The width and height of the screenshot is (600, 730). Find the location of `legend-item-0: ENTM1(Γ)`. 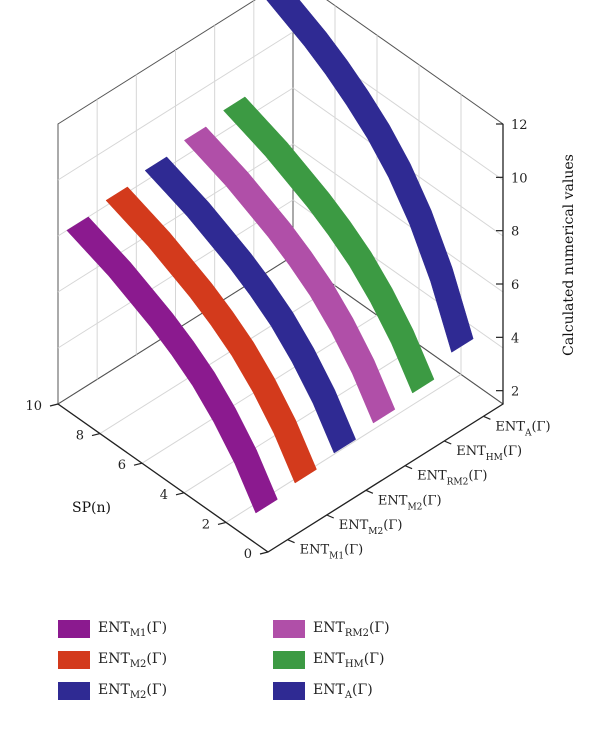

legend-item-0: ENTM1(Γ) is located at coordinates (112, 629).